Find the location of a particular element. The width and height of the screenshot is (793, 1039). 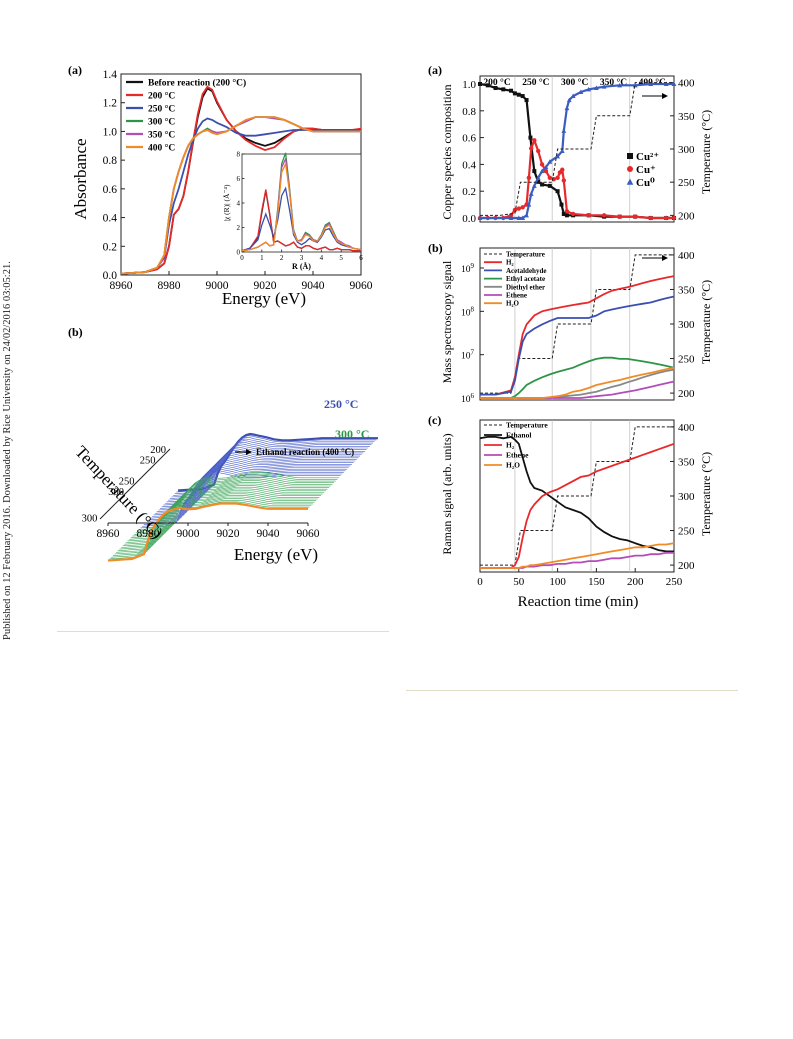

ethanol-annotation: Ethanol reaction (400 °C) is located at coordinates (305, 452).